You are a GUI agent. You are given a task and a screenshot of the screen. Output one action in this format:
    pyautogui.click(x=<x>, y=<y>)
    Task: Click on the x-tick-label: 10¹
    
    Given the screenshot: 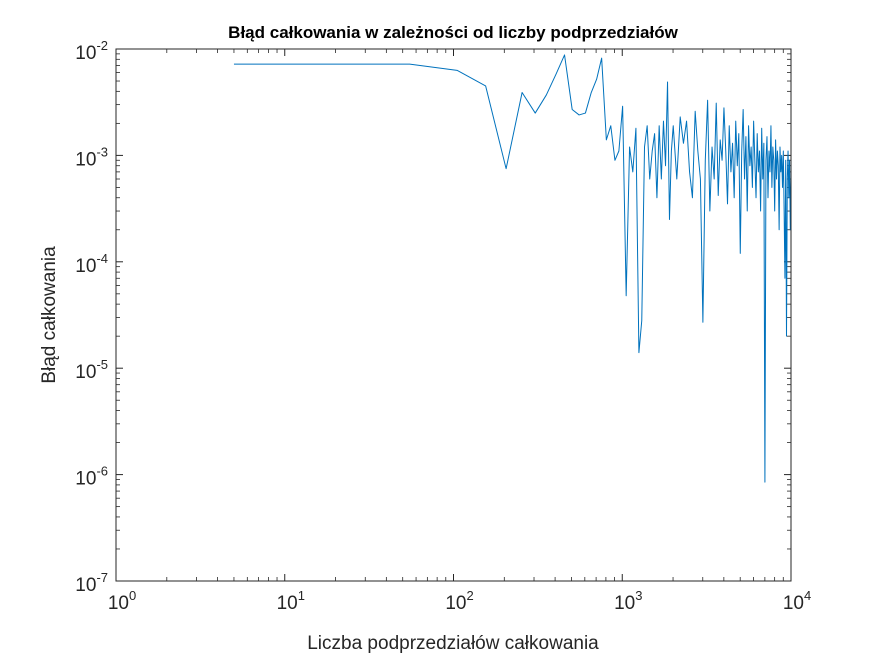 What is the action you would take?
    pyautogui.click(x=291, y=601)
    